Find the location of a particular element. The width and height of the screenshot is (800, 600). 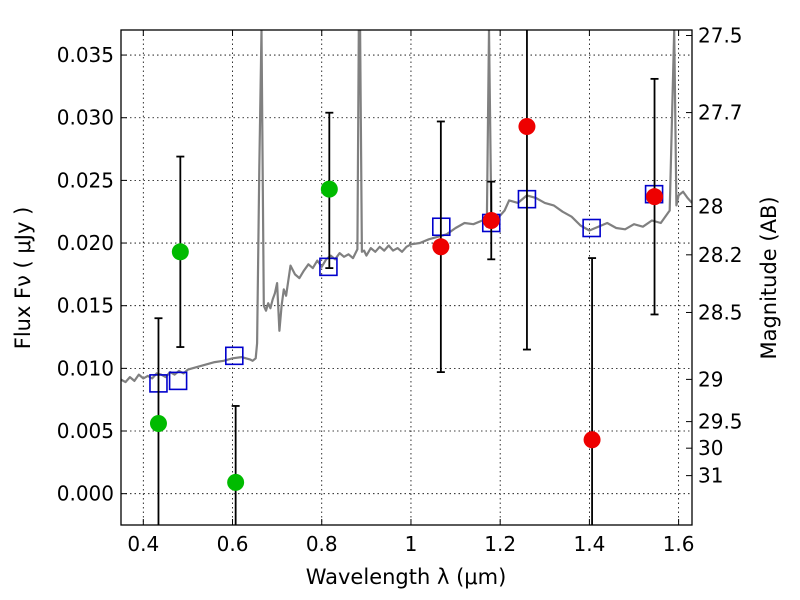

mag-tick-label: 28.2 is located at coordinates (720, 255).